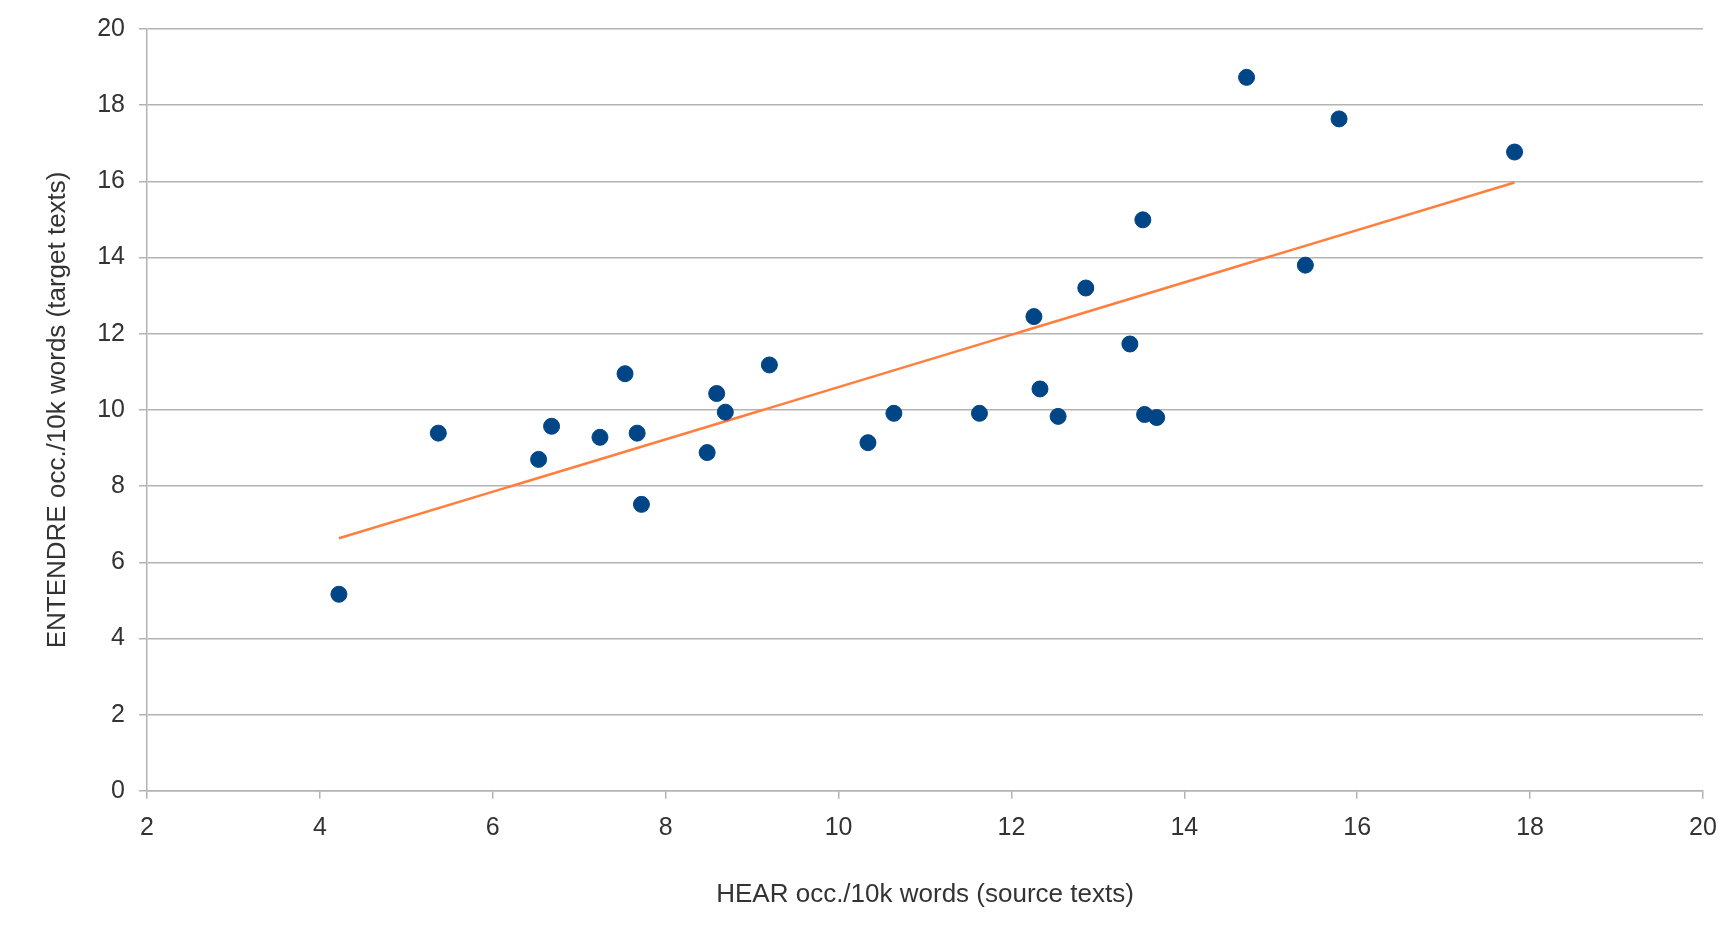 This screenshot has height=926, width=1733. Describe the element at coordinates (1357, 825) in the screenshot. I see `x-tick-label: 16` at that location.